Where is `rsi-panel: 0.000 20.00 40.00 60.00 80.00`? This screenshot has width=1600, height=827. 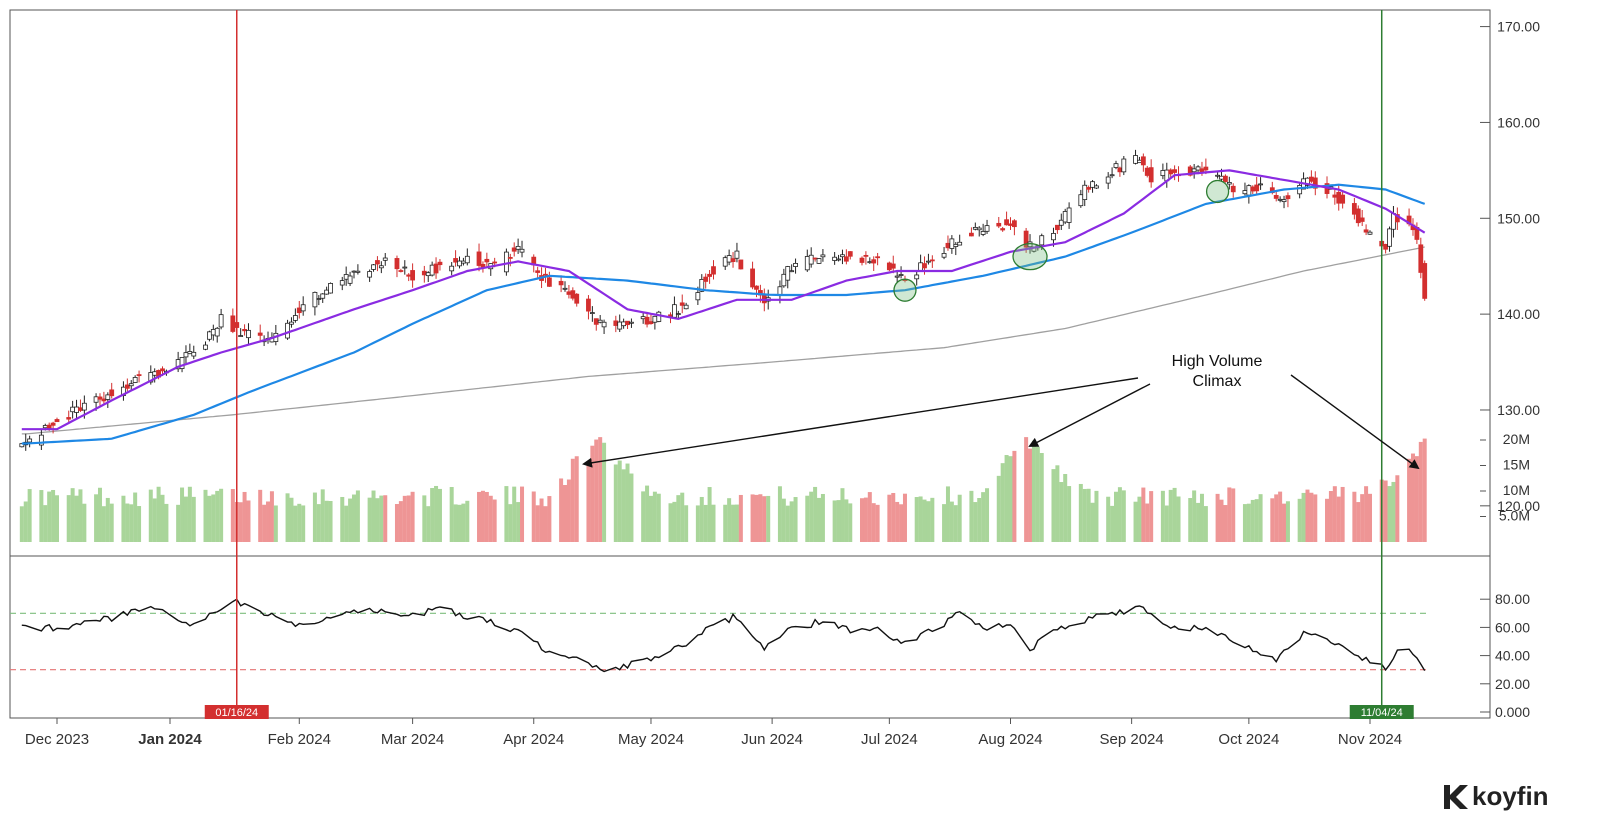 rsi-panel: 0.000 20.00 40.00 60.00 80.00 is located at coordinates (770, 655).